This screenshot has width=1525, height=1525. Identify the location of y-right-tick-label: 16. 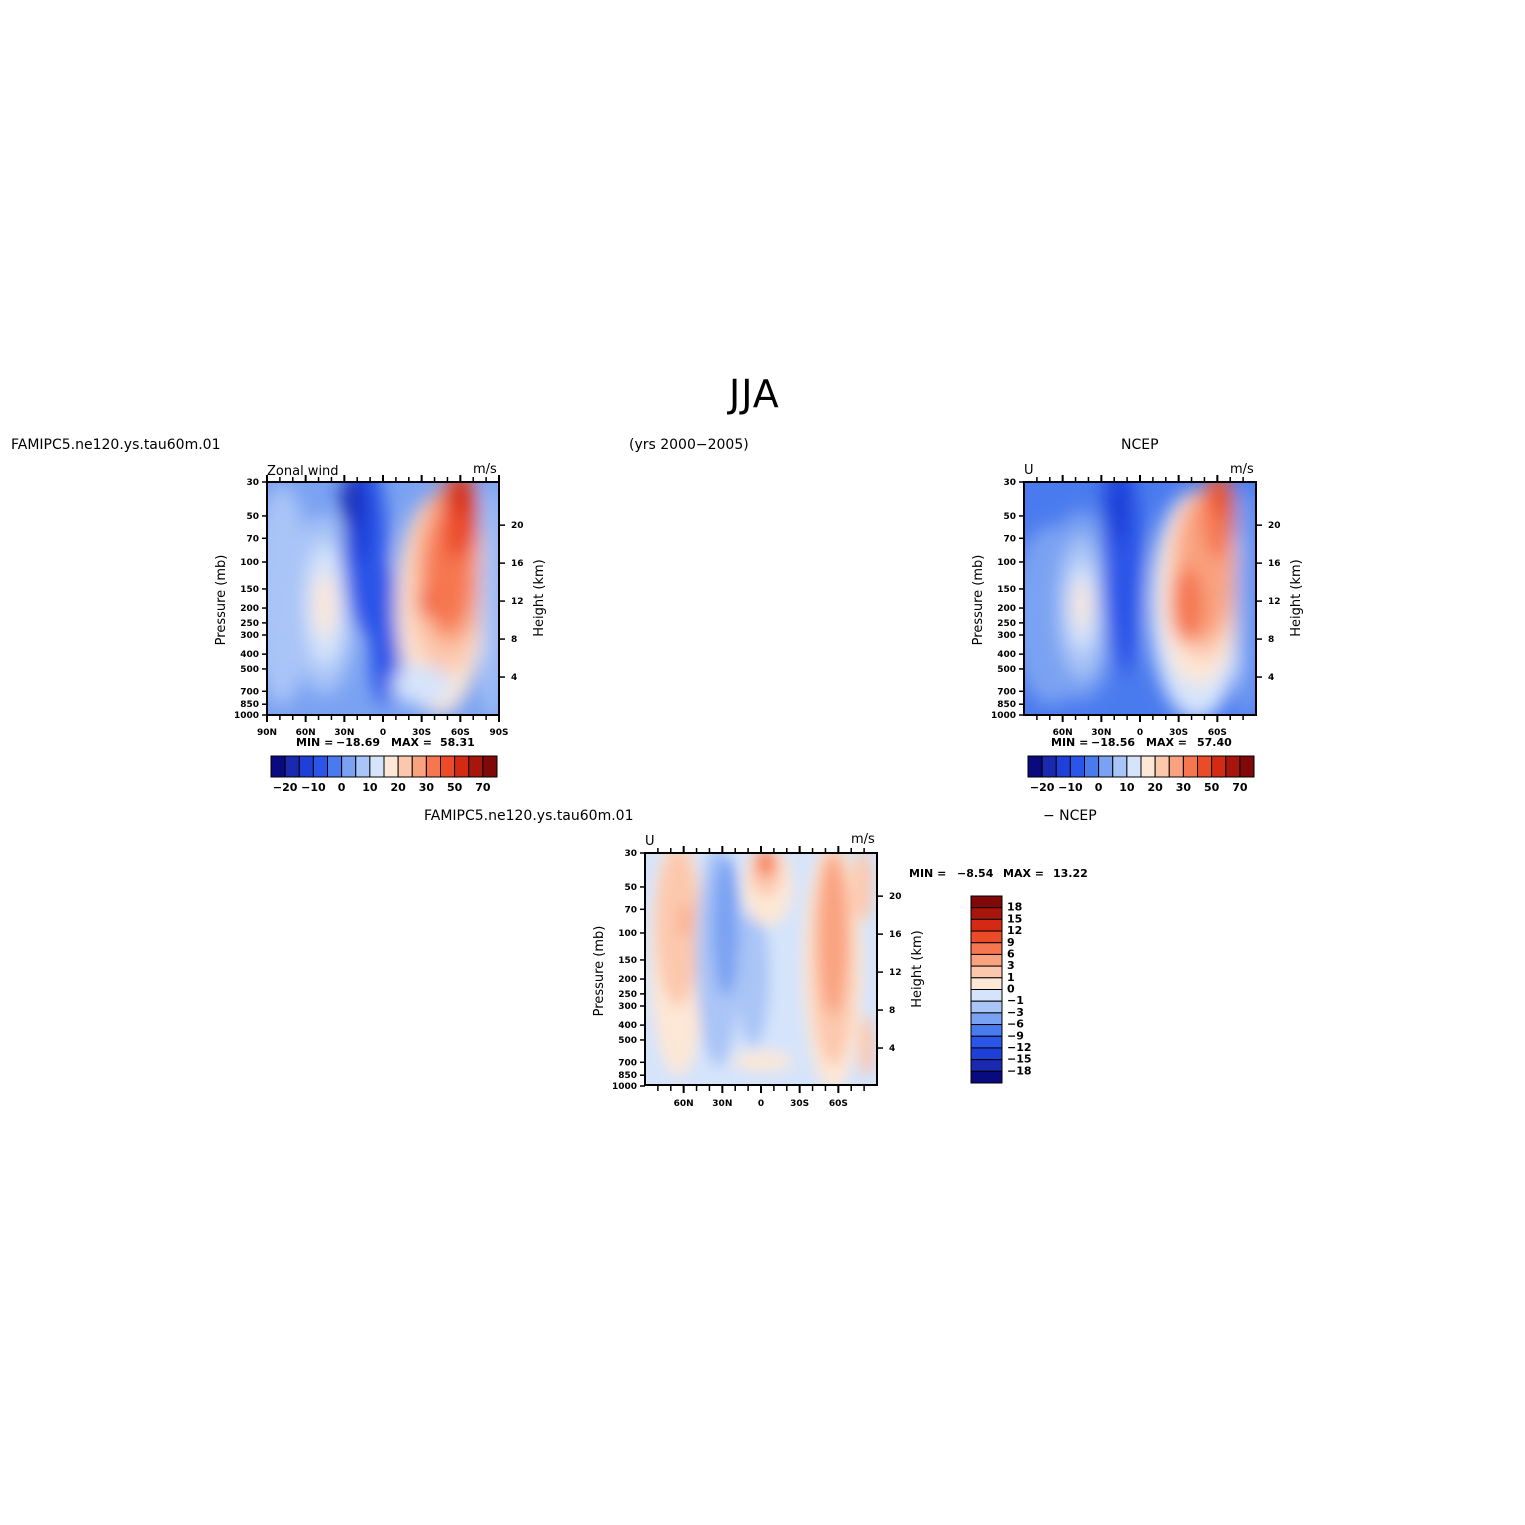
(517, 564).